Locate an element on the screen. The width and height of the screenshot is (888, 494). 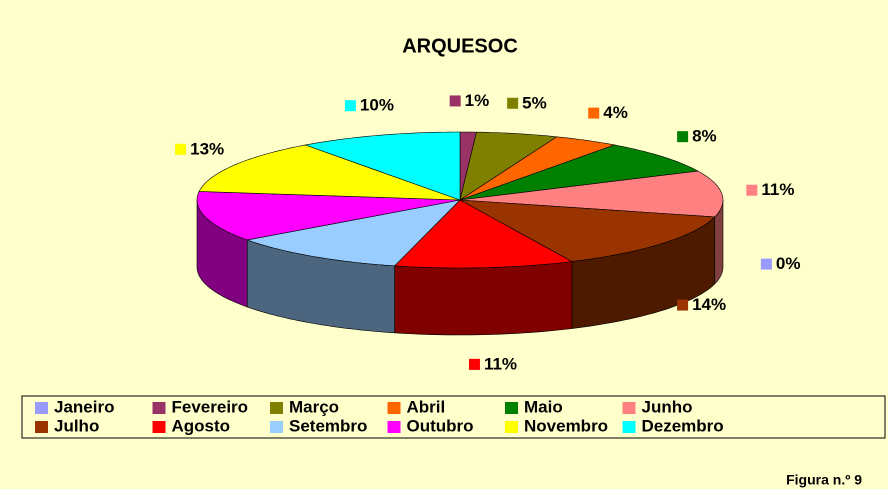
data-label: 14% is located at coordinates (709, 304).